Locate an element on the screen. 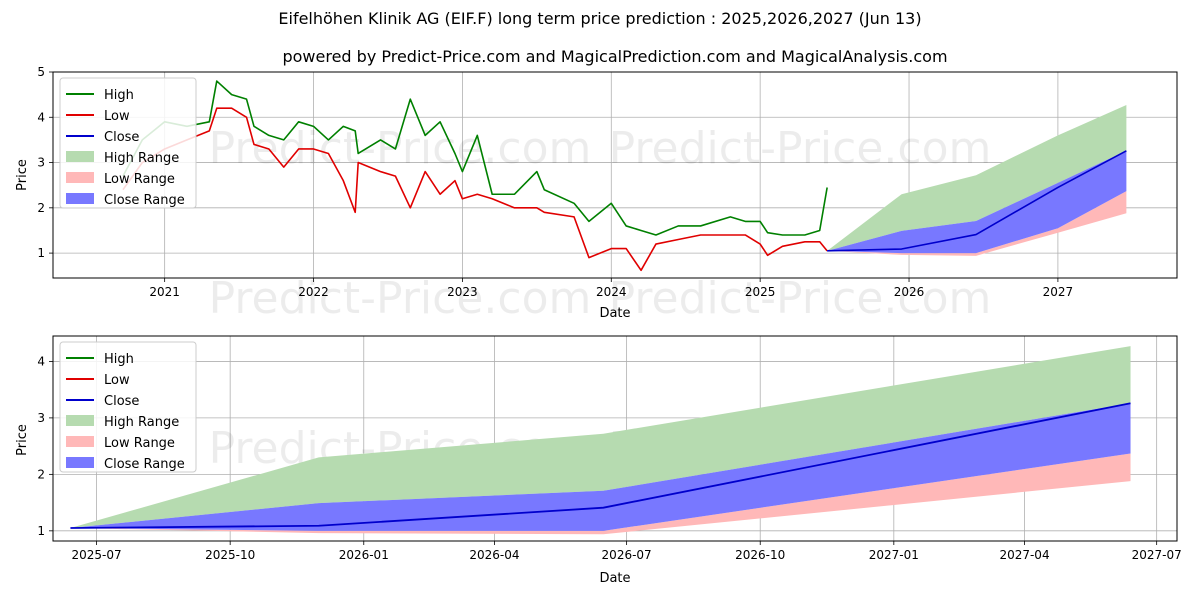 The width and height of the screenshot is (1200, 600). x-tick-label: 2022 is located at coordinates (313, 292).